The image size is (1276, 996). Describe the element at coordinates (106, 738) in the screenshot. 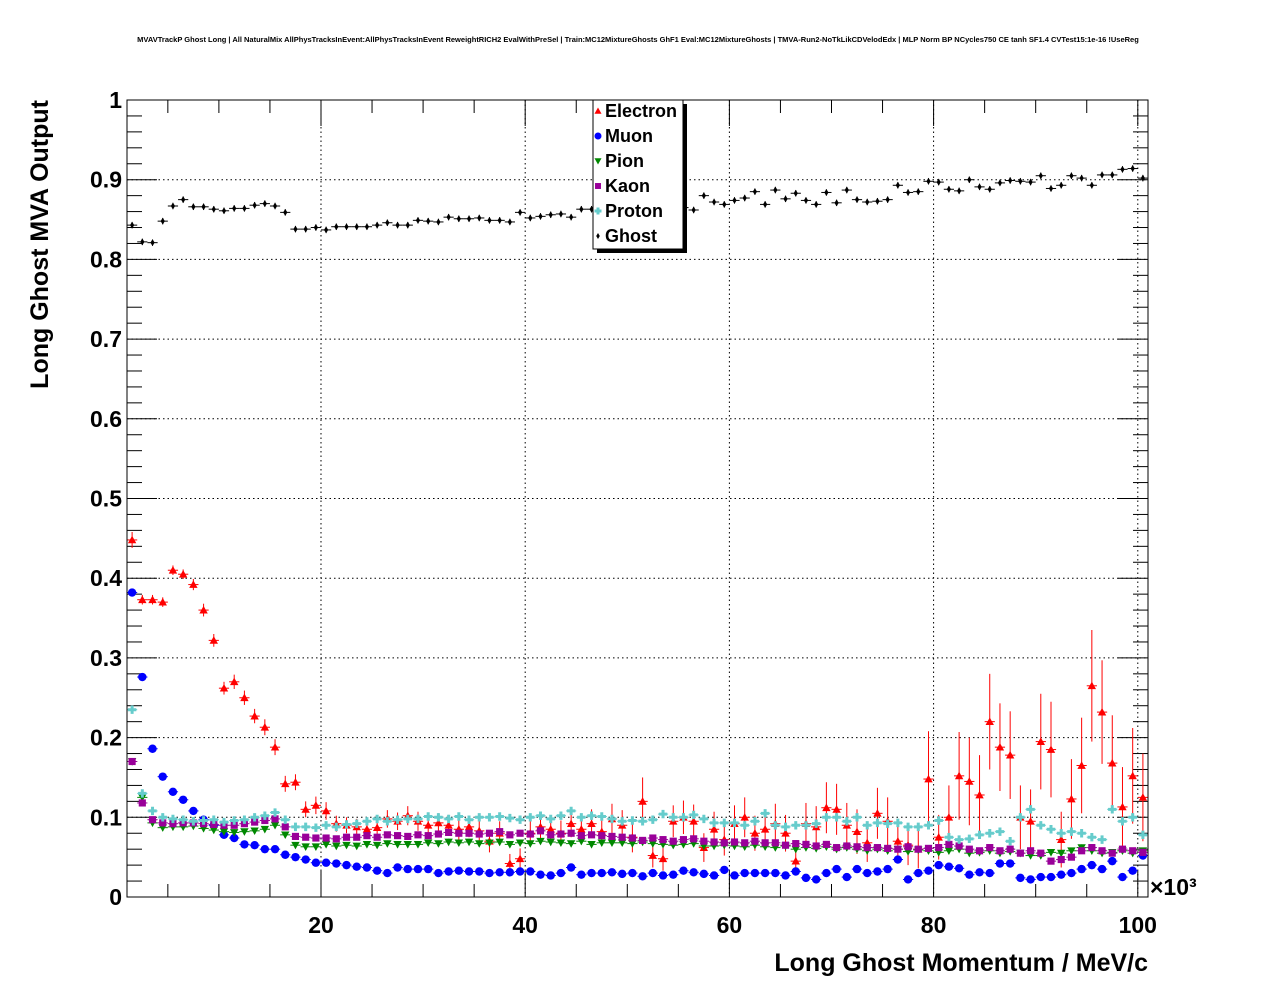

I see `y-tick-label: 0.2` at that location.